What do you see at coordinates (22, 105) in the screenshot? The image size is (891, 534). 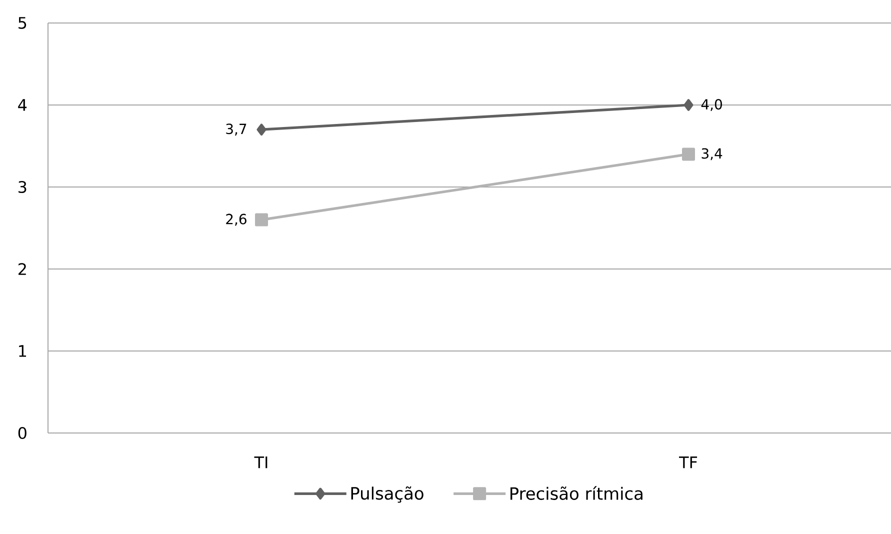 I see `y-tick-label: 4` at bounding box center [22, 105].